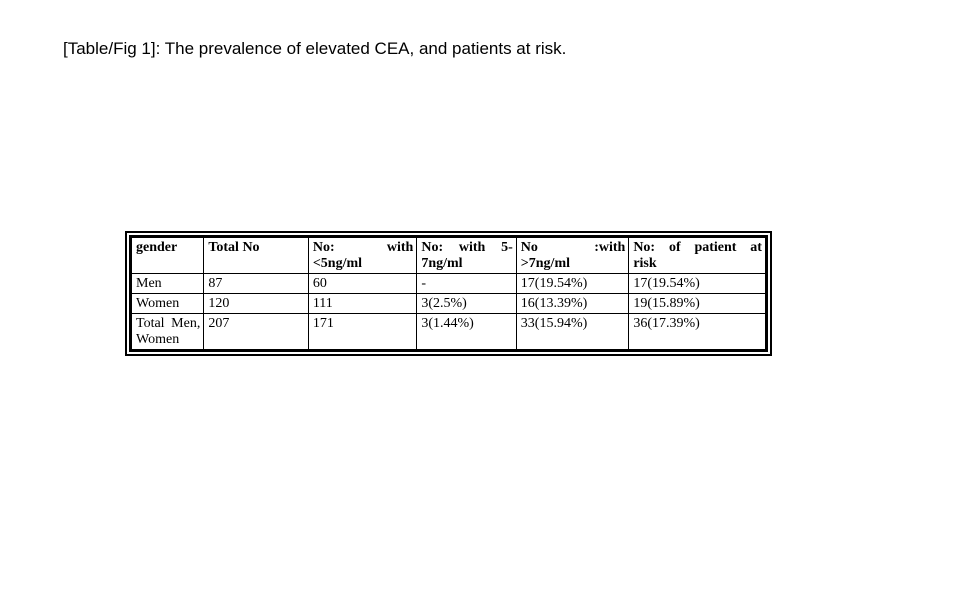 This screenshot has width=957, height=608. What do you see at coordinates (466, 303) in the screenshot?
I see `cell-5-7ng: 3(2.5%)` at bounding box center [466, 303].